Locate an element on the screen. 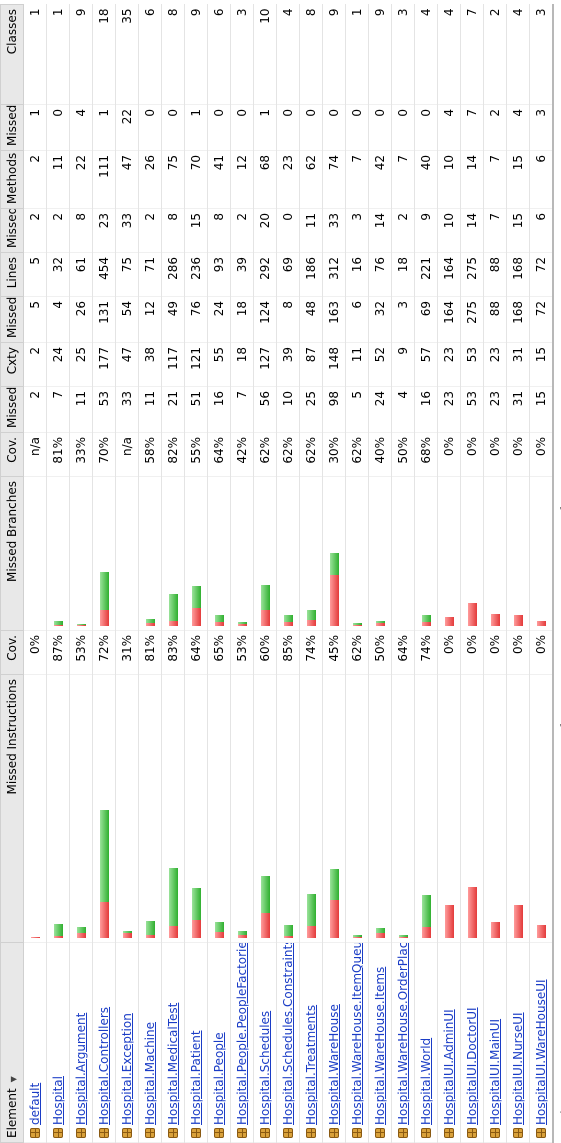  branches-coverage: 82% is located at coordinates (173, 454).